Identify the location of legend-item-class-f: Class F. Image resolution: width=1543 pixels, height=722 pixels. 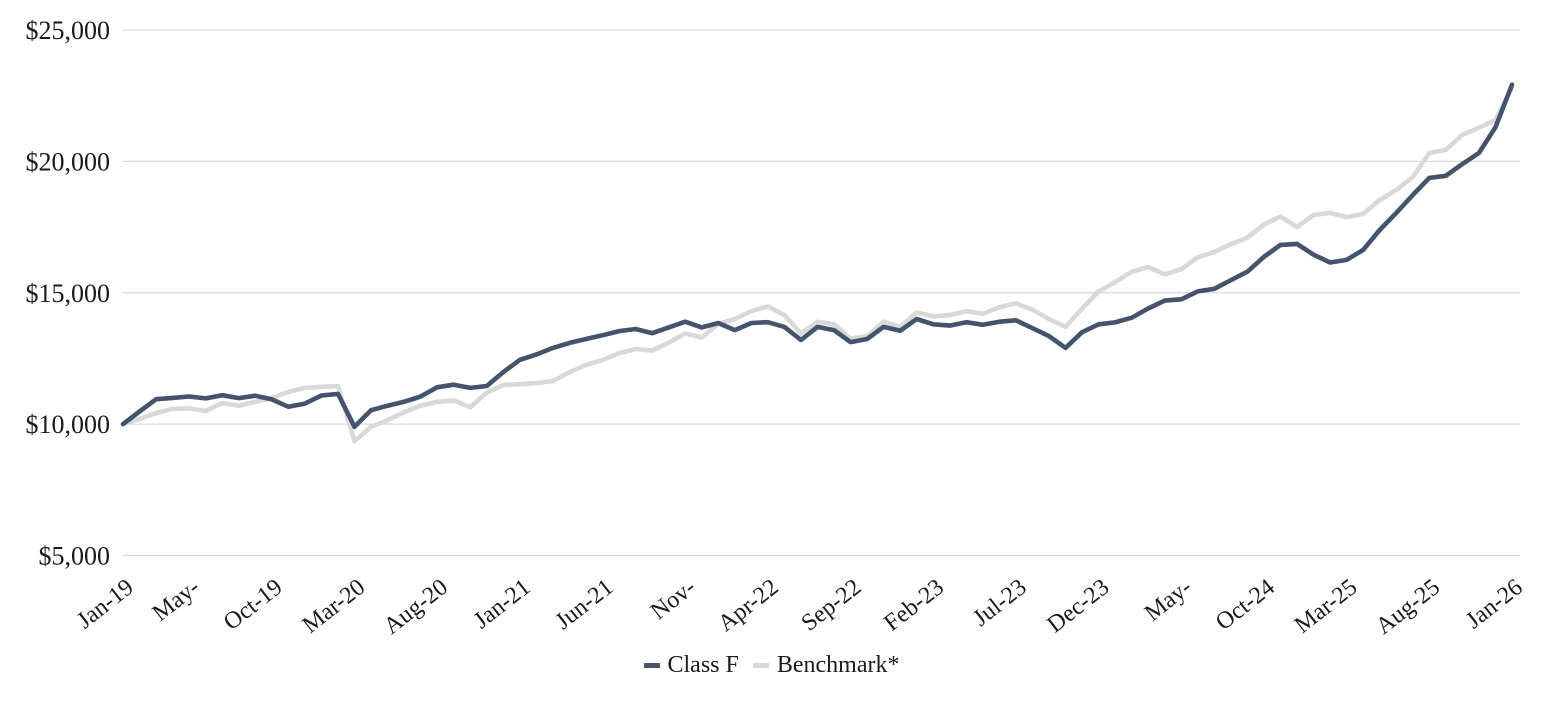
(691, 665).